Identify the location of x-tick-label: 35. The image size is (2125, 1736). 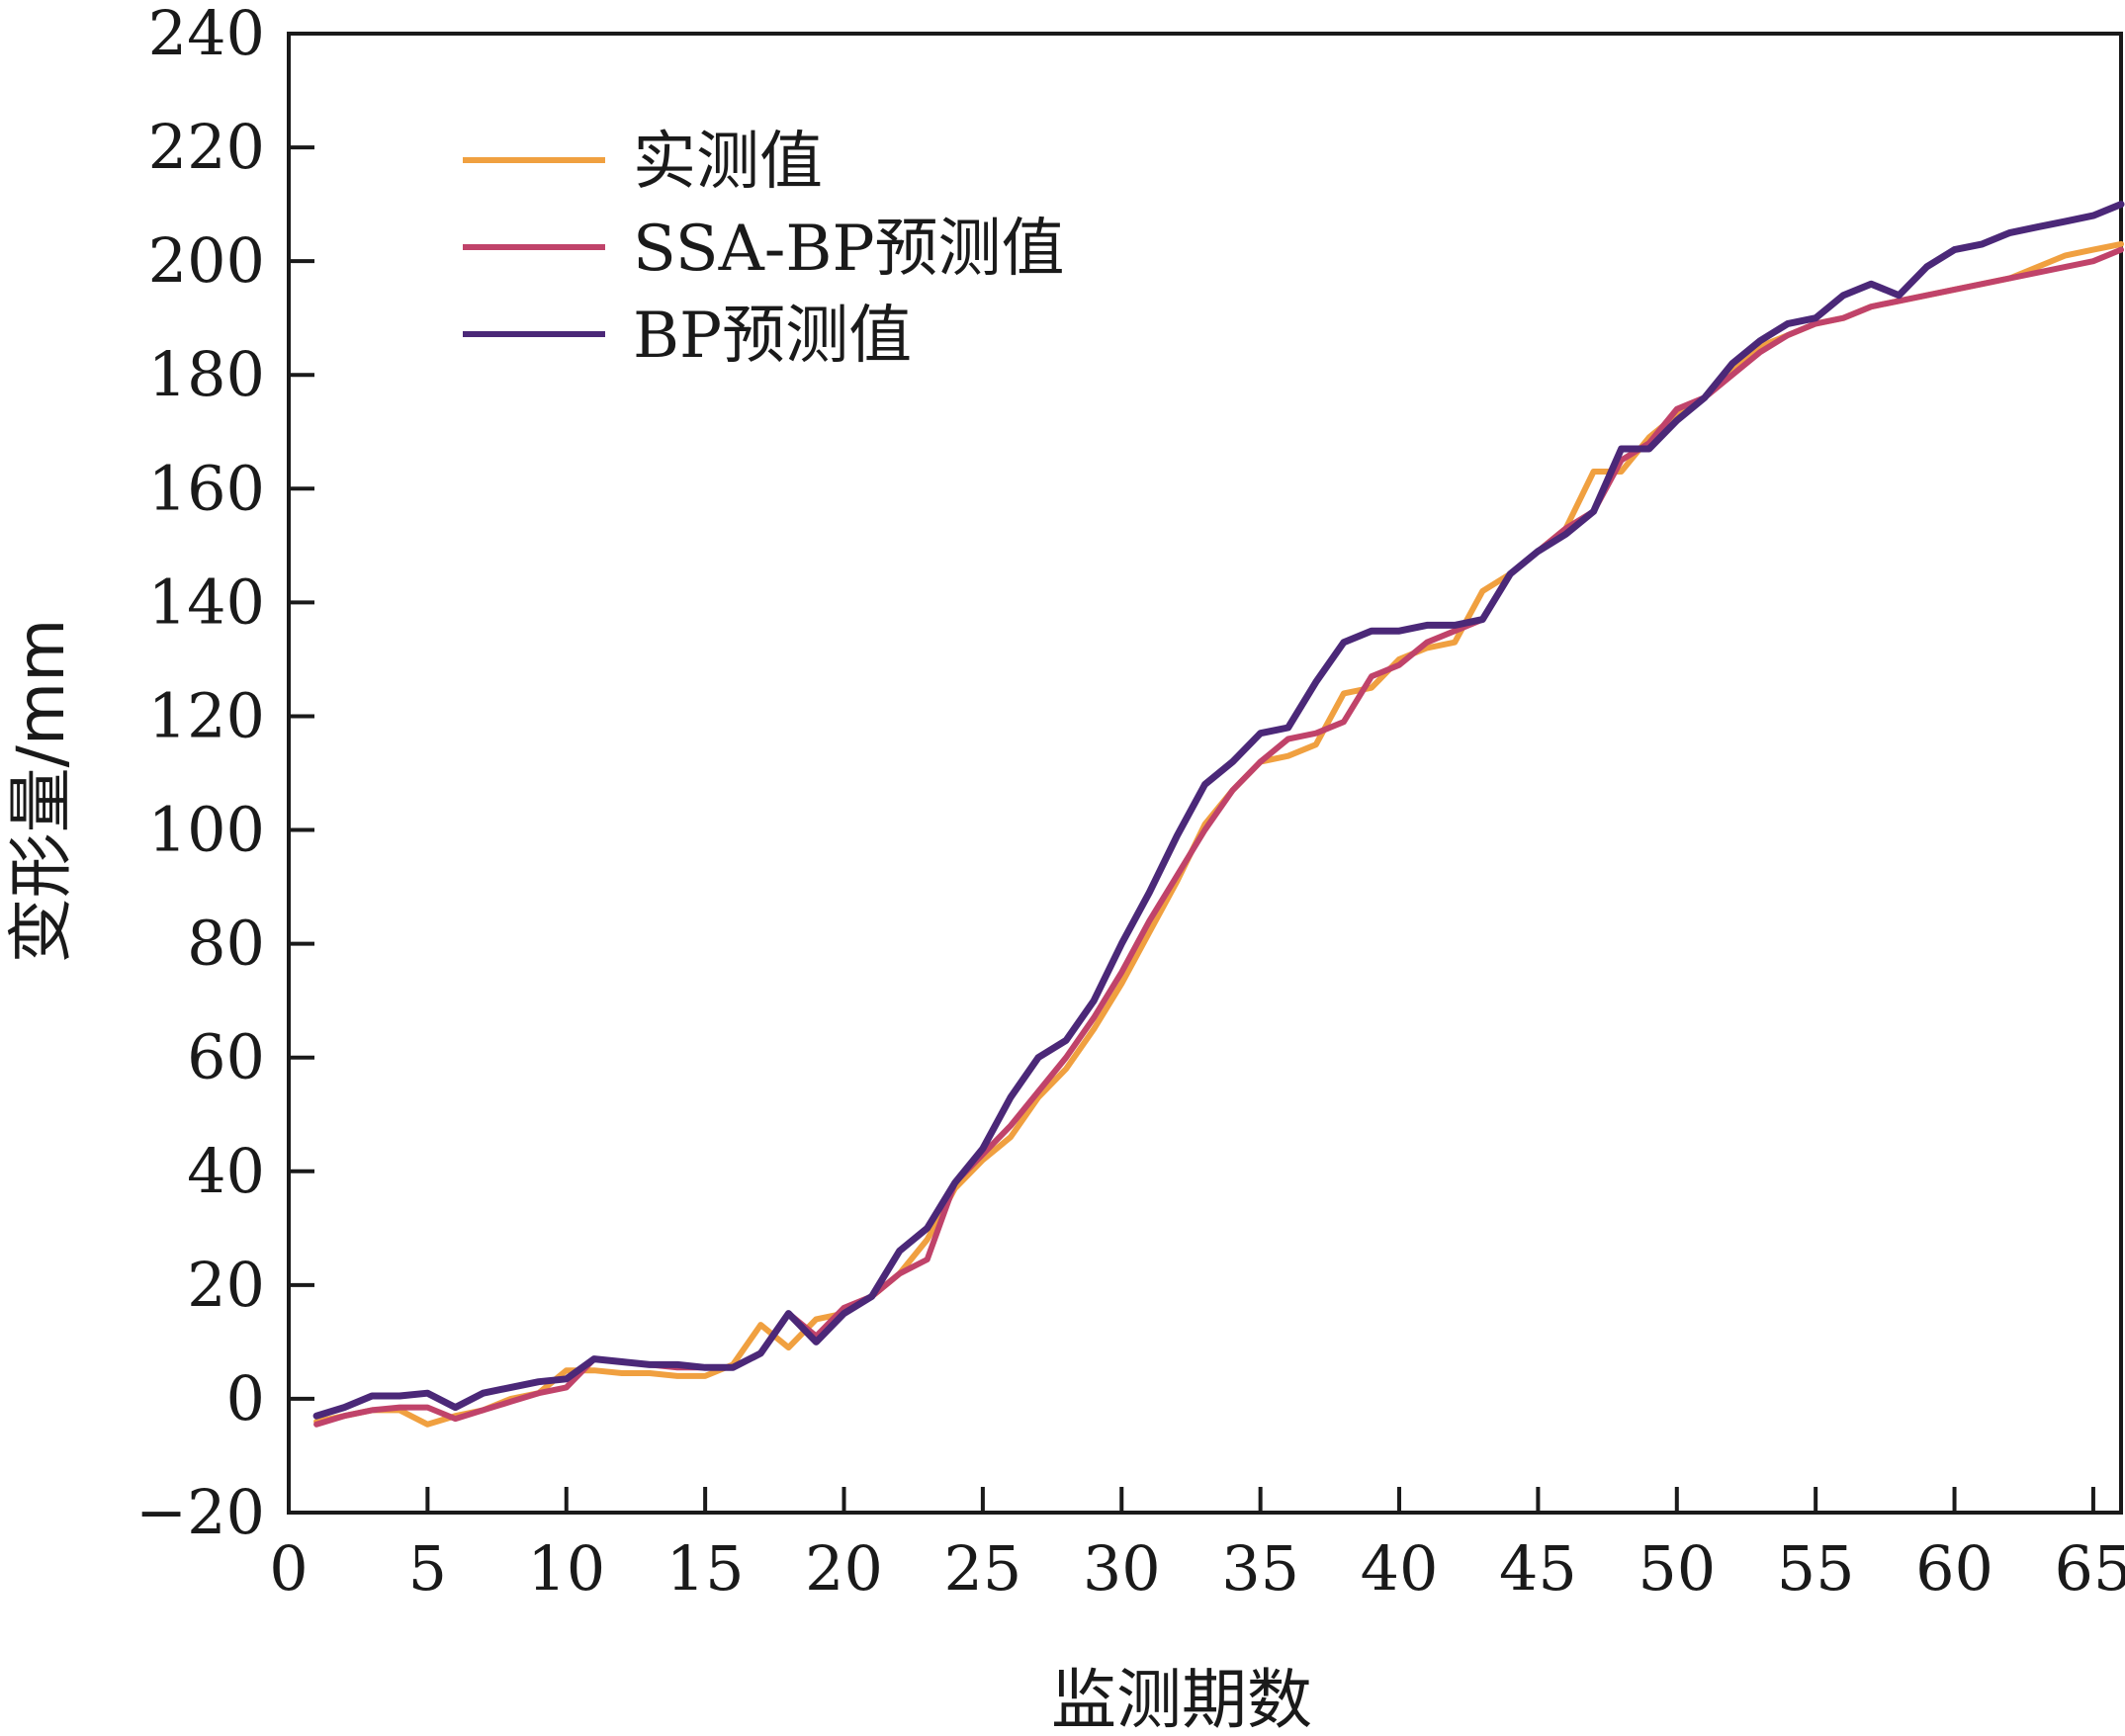
(1260, 1568).